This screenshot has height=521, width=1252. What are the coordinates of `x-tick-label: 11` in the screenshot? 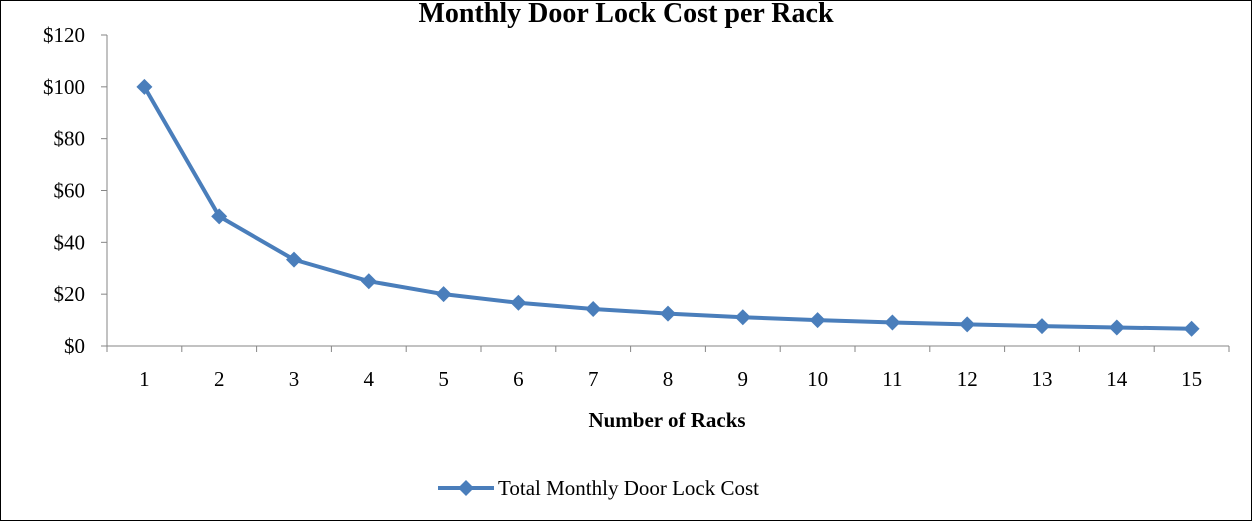 It's located at (892, 379).